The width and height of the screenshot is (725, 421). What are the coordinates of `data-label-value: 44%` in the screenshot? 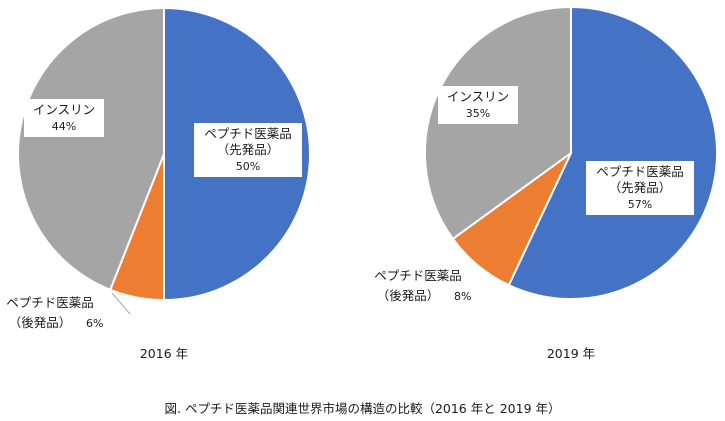 It's located at (64, 126).